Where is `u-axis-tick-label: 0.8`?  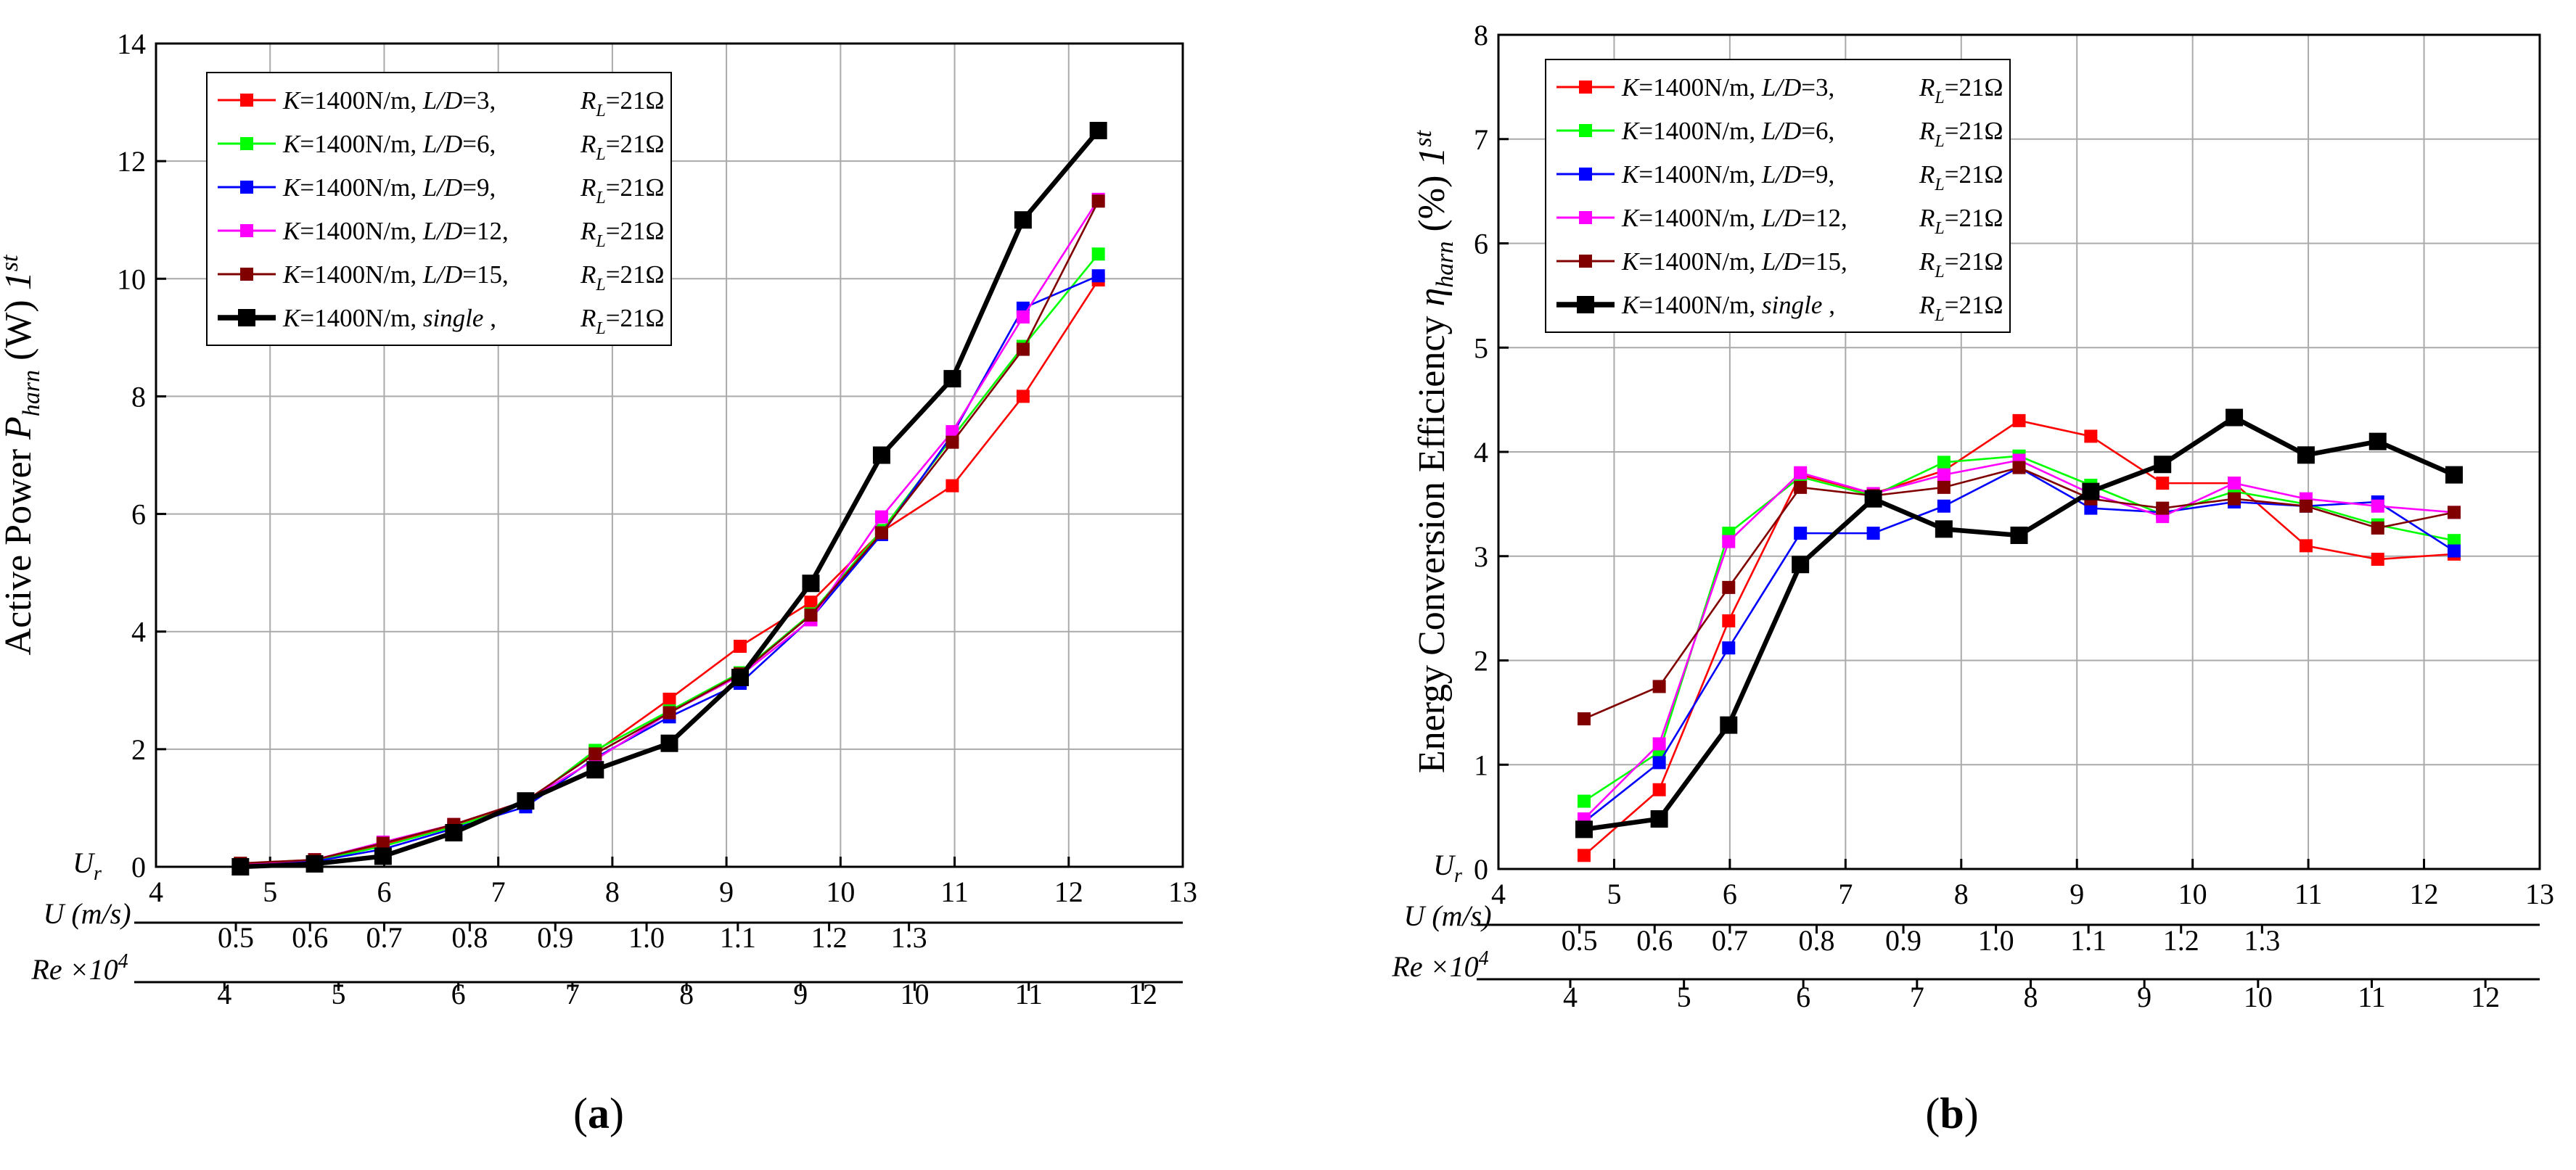 u-axis-tick-label: 0.8 is located at coordinates (1816, 940).